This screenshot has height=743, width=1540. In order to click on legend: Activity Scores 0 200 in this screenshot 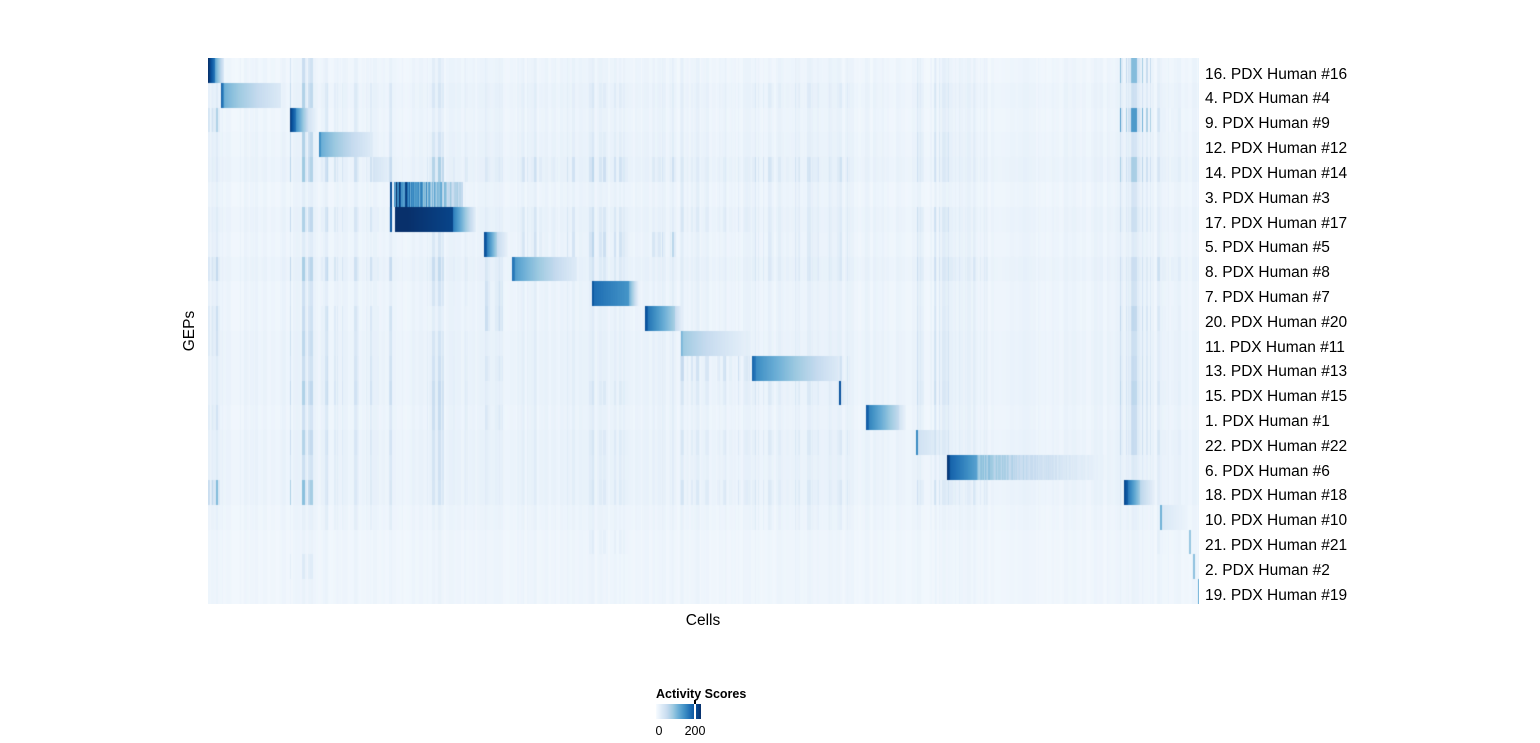, I will do `click(726, 715)`.